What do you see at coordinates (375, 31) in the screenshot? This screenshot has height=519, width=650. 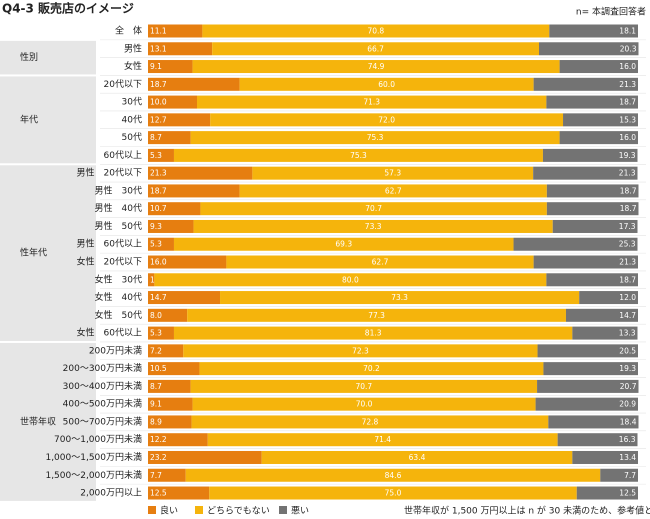 I see `value-label: 70.8` at bounding box center [375, 31].